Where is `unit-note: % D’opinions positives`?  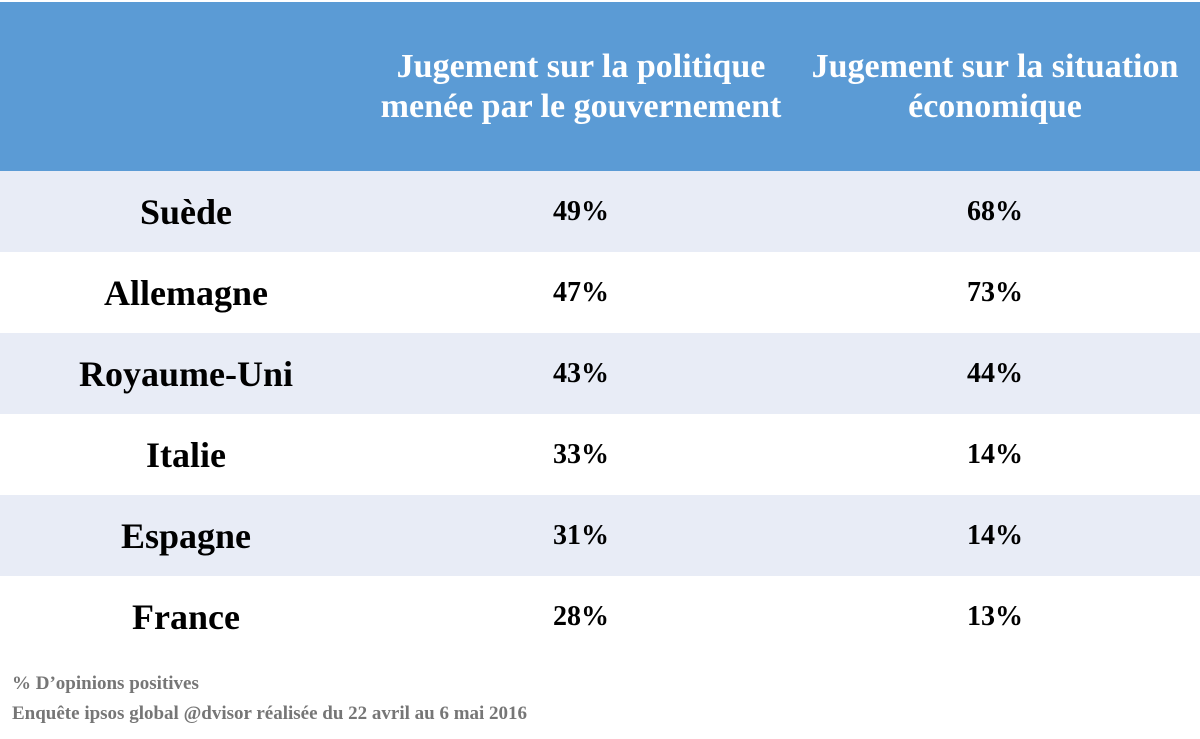
unit-note: % D’opinions positives is located at coordinates (105, 683).